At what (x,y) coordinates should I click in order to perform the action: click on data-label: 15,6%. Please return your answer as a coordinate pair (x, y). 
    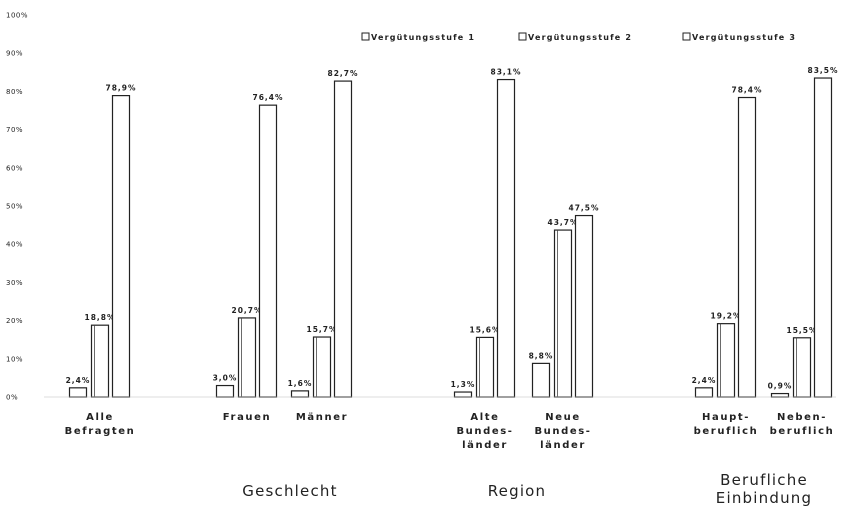
    Looking at the image, I should click on (484, 329).